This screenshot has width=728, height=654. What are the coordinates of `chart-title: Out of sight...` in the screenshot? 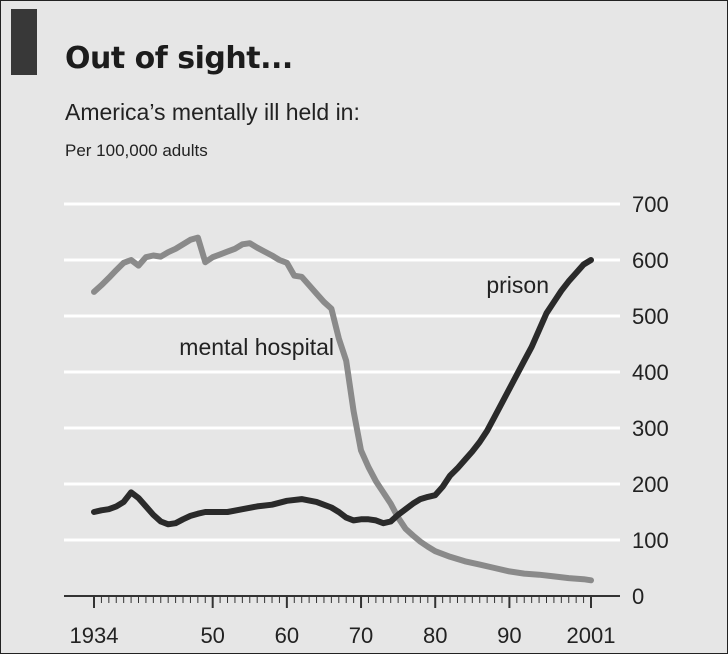 It's located at (179, 58).